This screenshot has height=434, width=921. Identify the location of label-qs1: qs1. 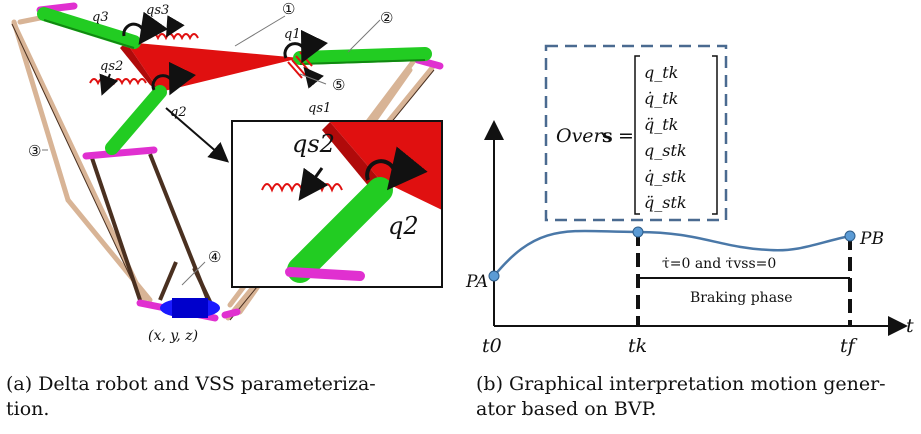
(319, 108).